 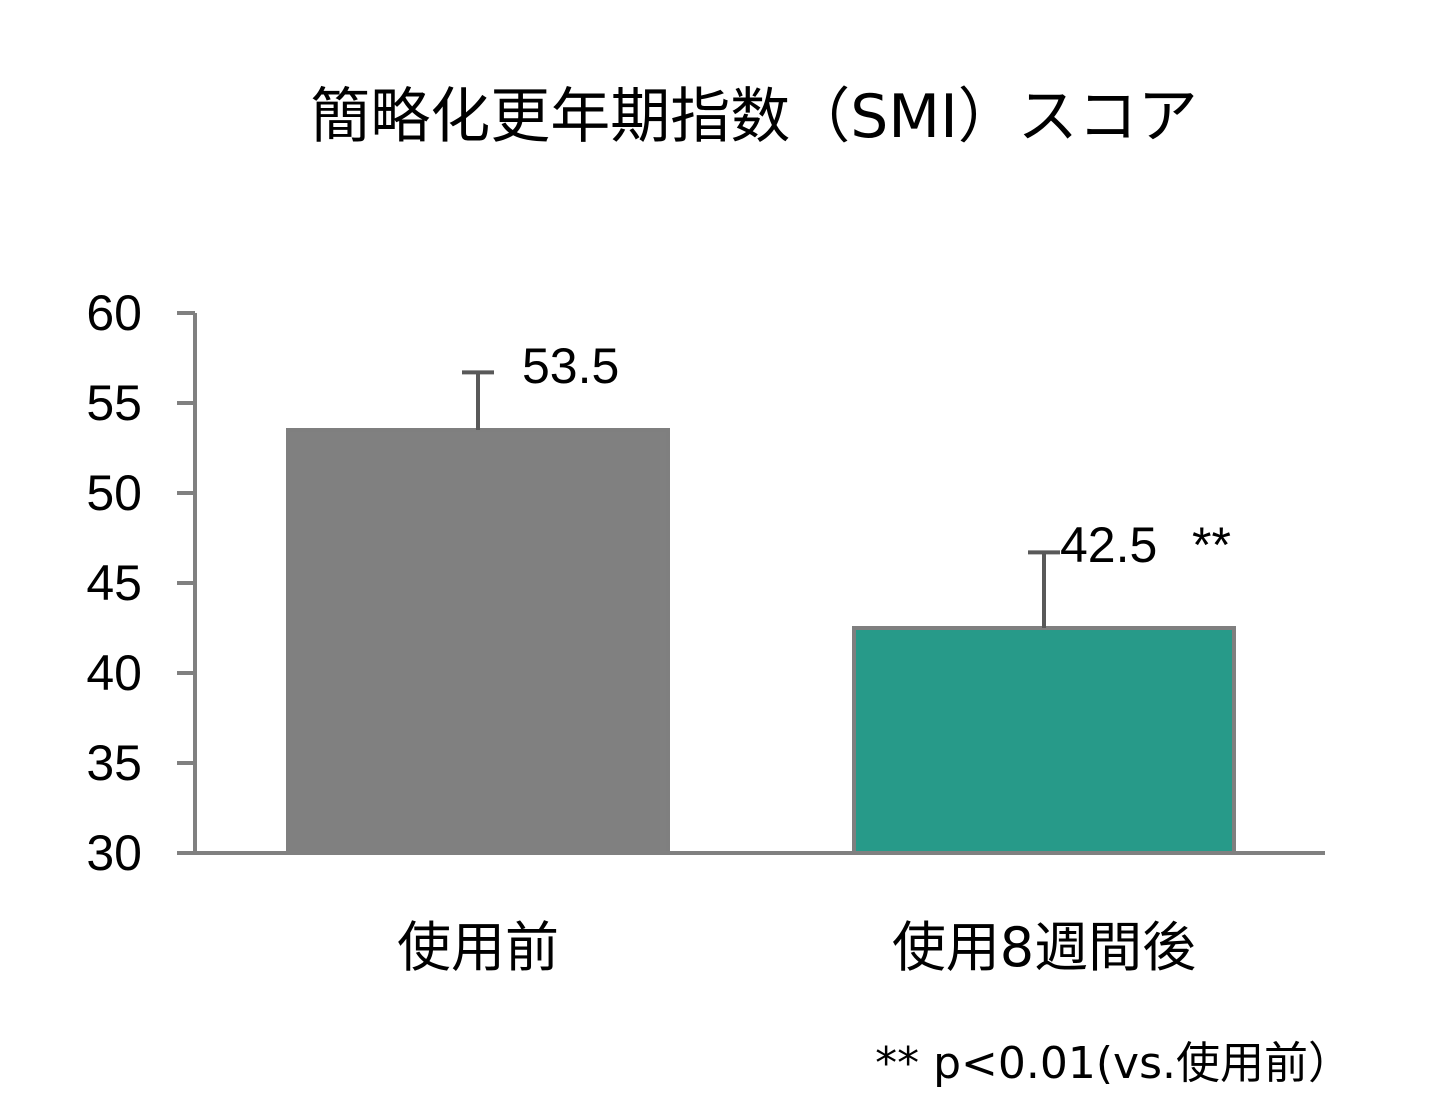 What do you see at coordinates (114, 493) in the screenshot?
I see `y-tick-label-50: 50` at bounding box center [114, 493].